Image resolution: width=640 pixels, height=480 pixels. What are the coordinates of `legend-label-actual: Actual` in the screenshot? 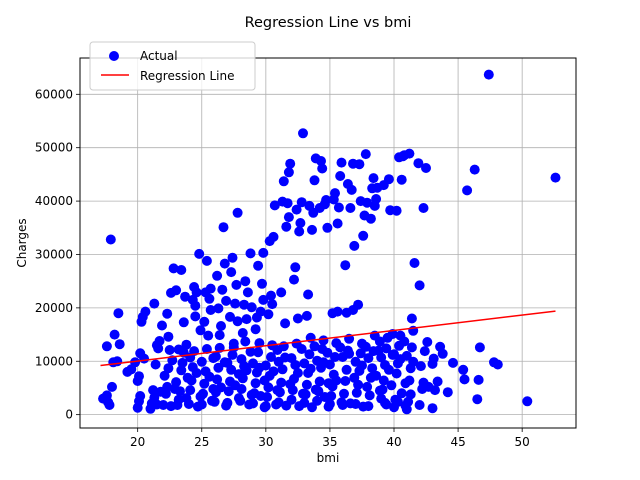 It's located at (159, 56).